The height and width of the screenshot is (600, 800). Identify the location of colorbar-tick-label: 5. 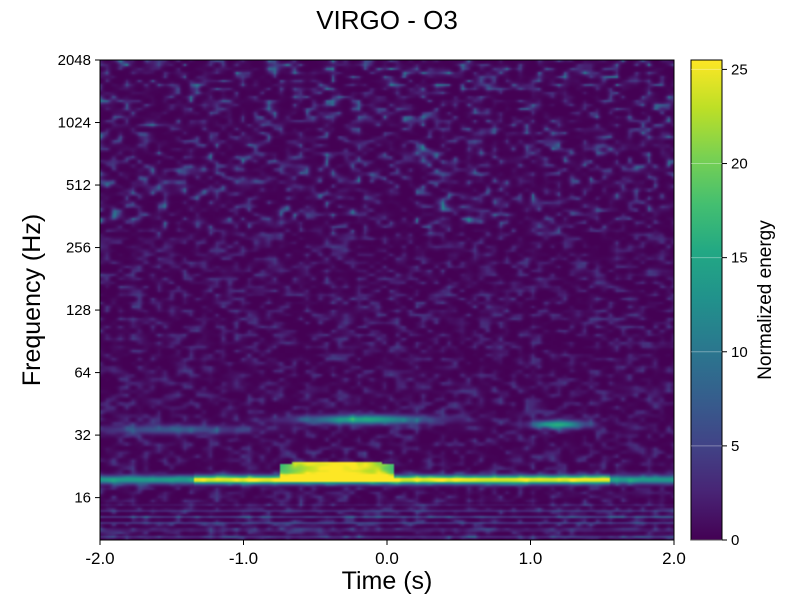
(735, 446).